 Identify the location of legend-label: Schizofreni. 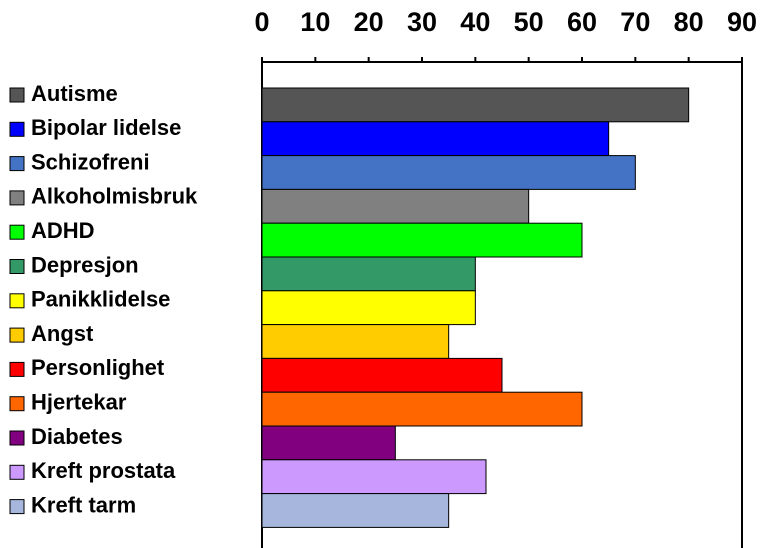
(90, 161).